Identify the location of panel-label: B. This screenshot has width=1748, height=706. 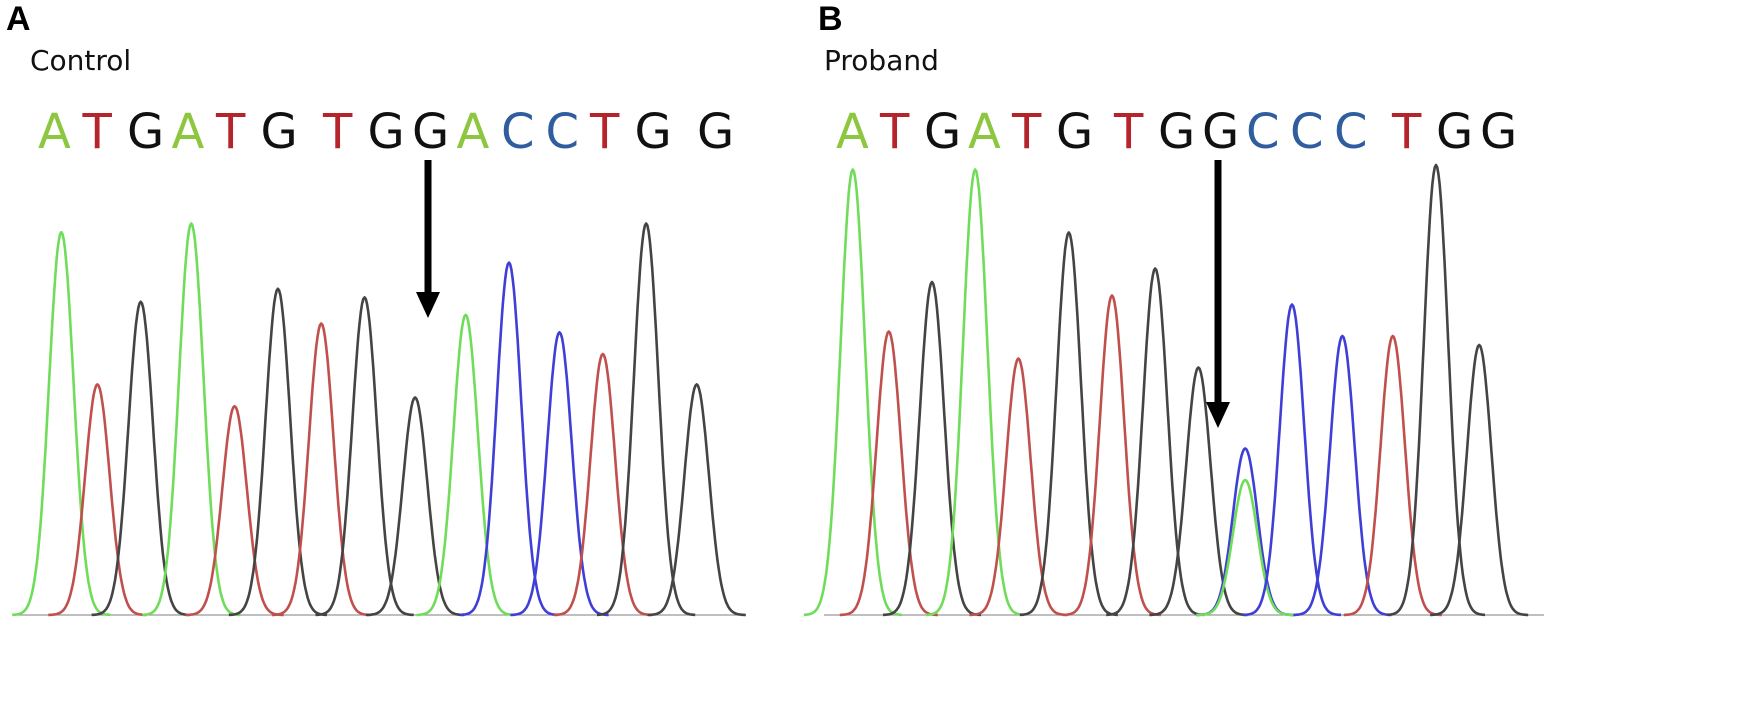
(830, 19).